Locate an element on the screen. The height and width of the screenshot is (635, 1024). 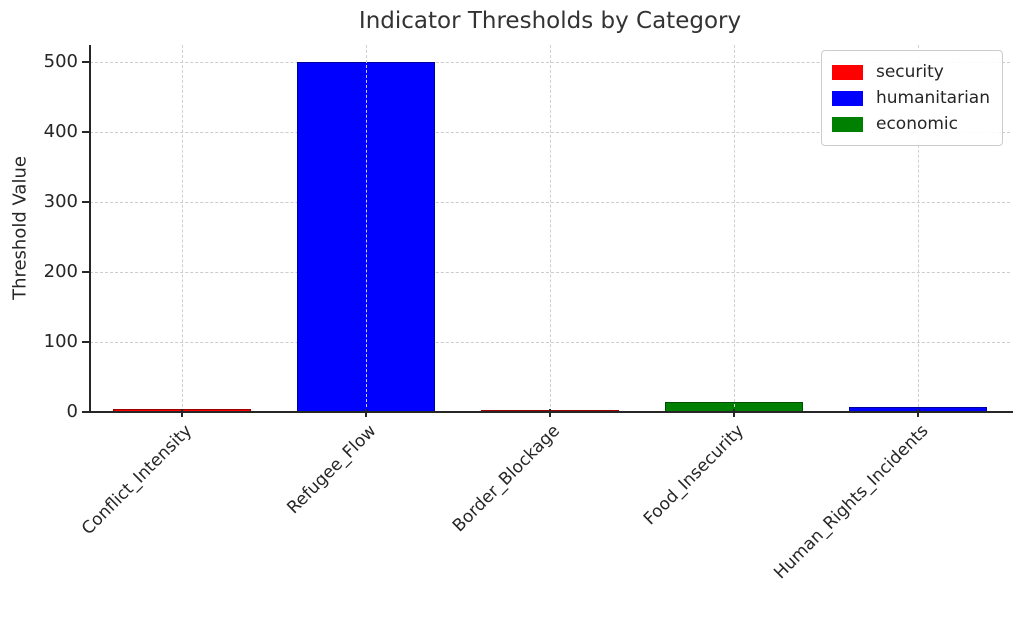
x-tick-label-human-rights-incidents: Human_Rights_Incidents is located at coordinates (851, 502).